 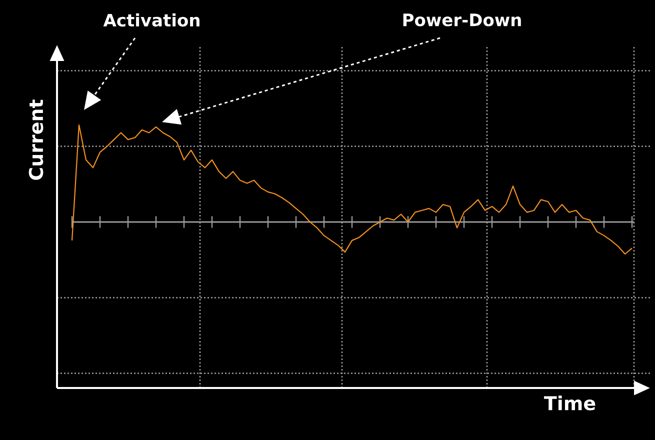 I want to click on y-axis-title: Current, so click(x=36, y=140).